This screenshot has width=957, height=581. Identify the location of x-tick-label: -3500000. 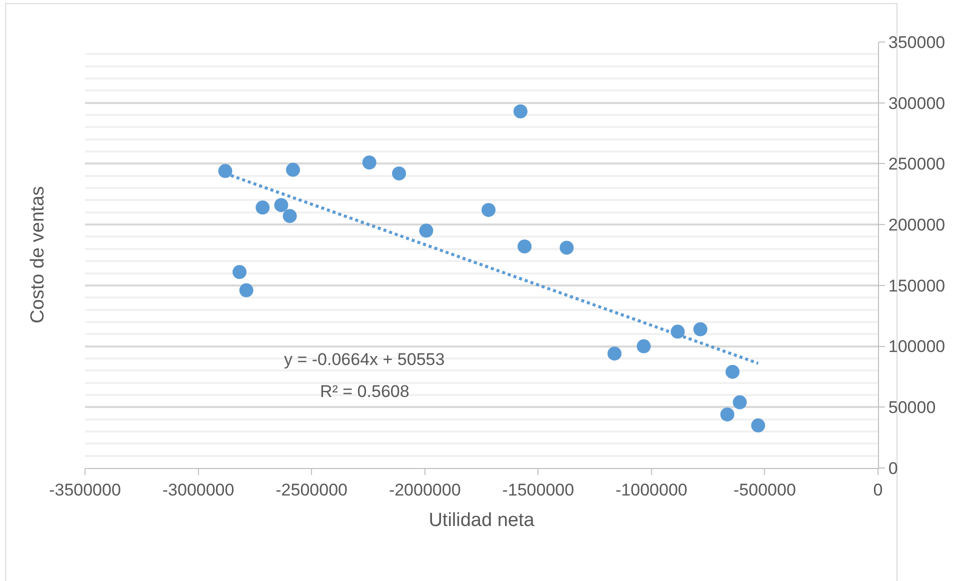
(85, 490).